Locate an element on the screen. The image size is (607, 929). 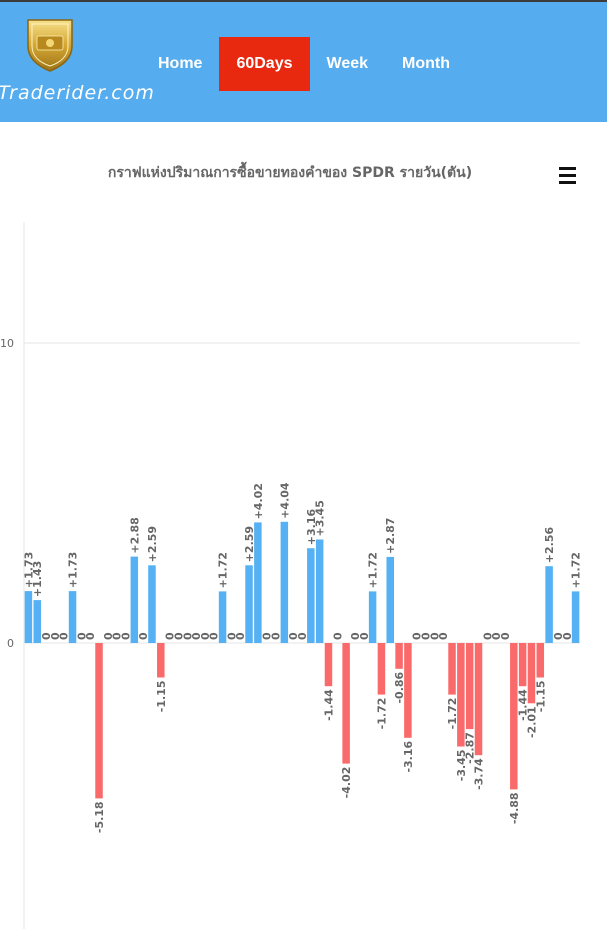
nav-home: Home is located at coordinates (180, 63).